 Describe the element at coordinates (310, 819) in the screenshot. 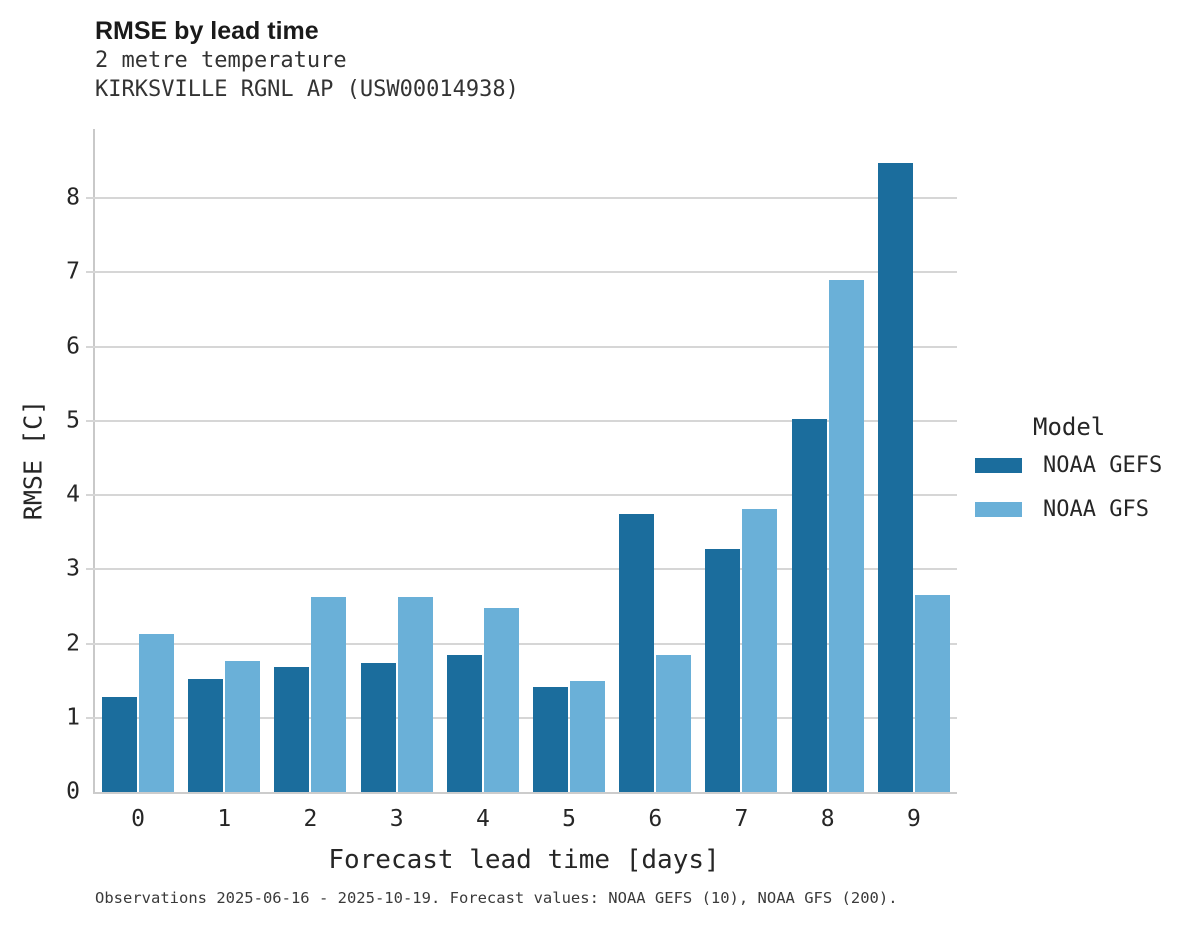

I see `xtick-label-2: 2` at that location.